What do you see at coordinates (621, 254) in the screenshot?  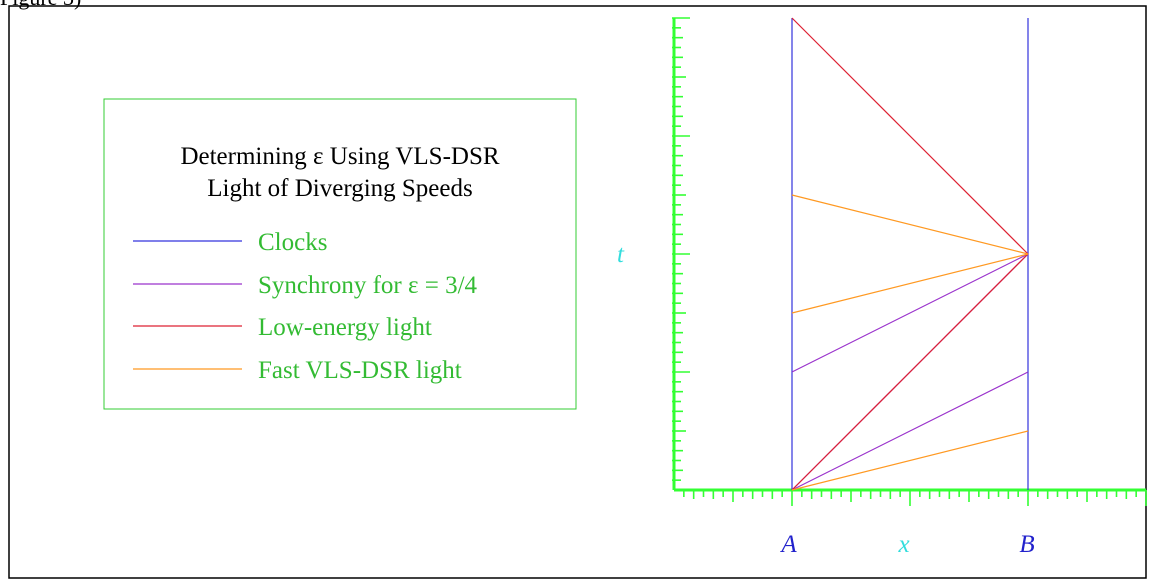 I see `t-axis-label: t` at bounding box center [621, 254].